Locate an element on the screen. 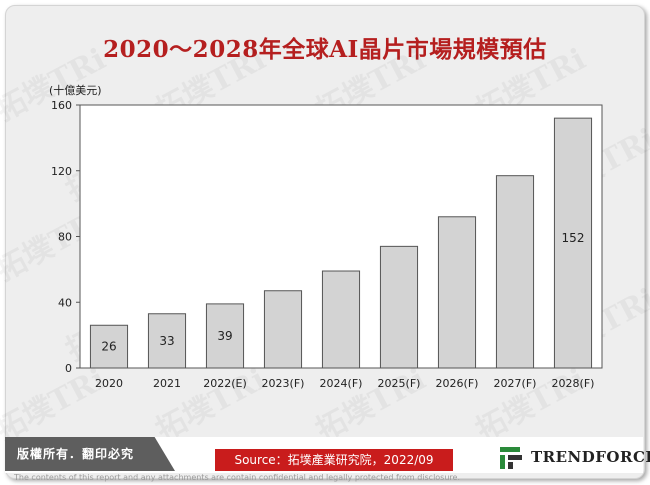 The height and width of the screenshot is (485, 650). x-tick-label: 2028(F) is located at coordinates (573, 383).